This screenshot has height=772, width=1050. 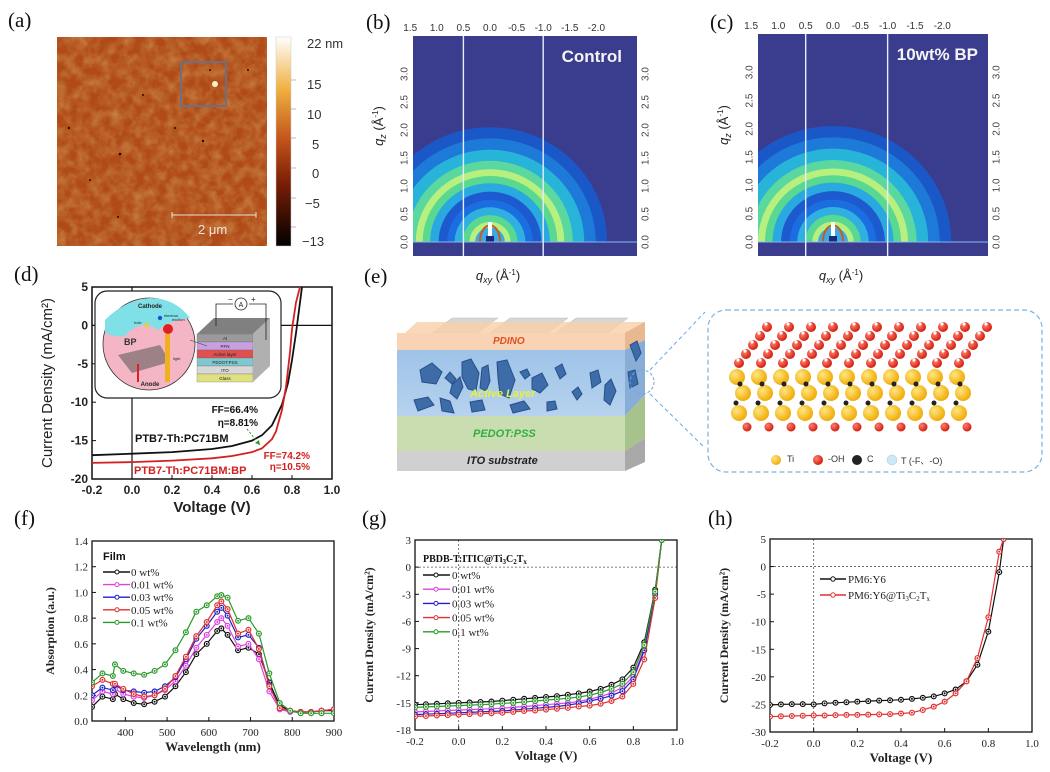 What do you see at coordinates (145, 573) in the screenshot?
I see `legend-label: 0 wt%` at bounding box center [145, 573].